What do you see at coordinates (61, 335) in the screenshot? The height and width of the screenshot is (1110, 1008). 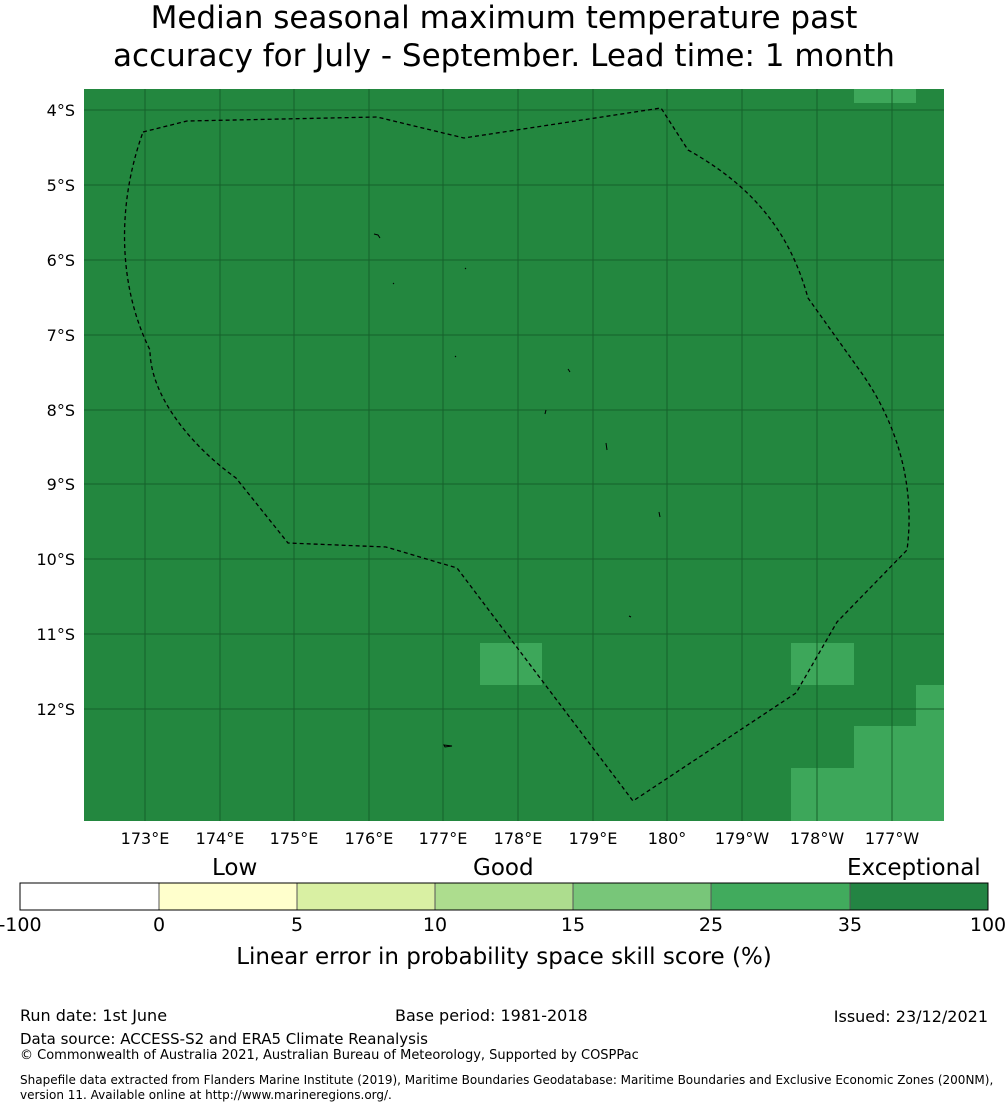 I see `lat-tick-label: 7°S` at bounding box center [61, 335].